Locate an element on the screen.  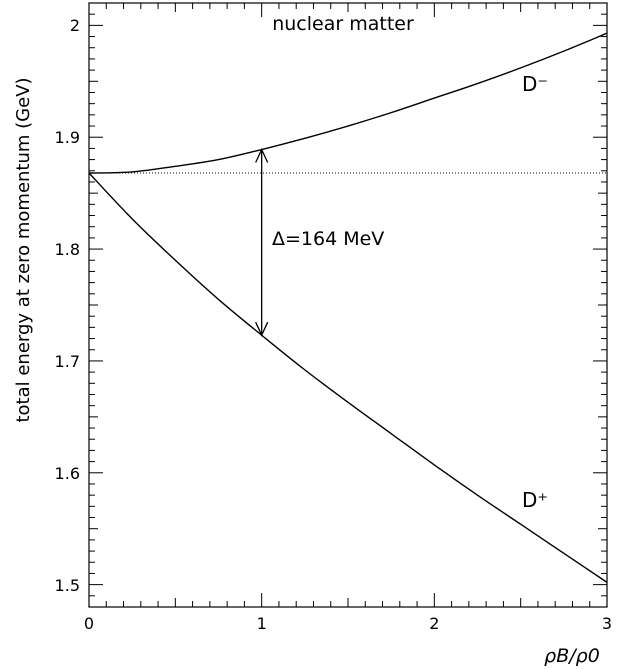
y-tick-label: 2 is located at coordinates (75, 25).